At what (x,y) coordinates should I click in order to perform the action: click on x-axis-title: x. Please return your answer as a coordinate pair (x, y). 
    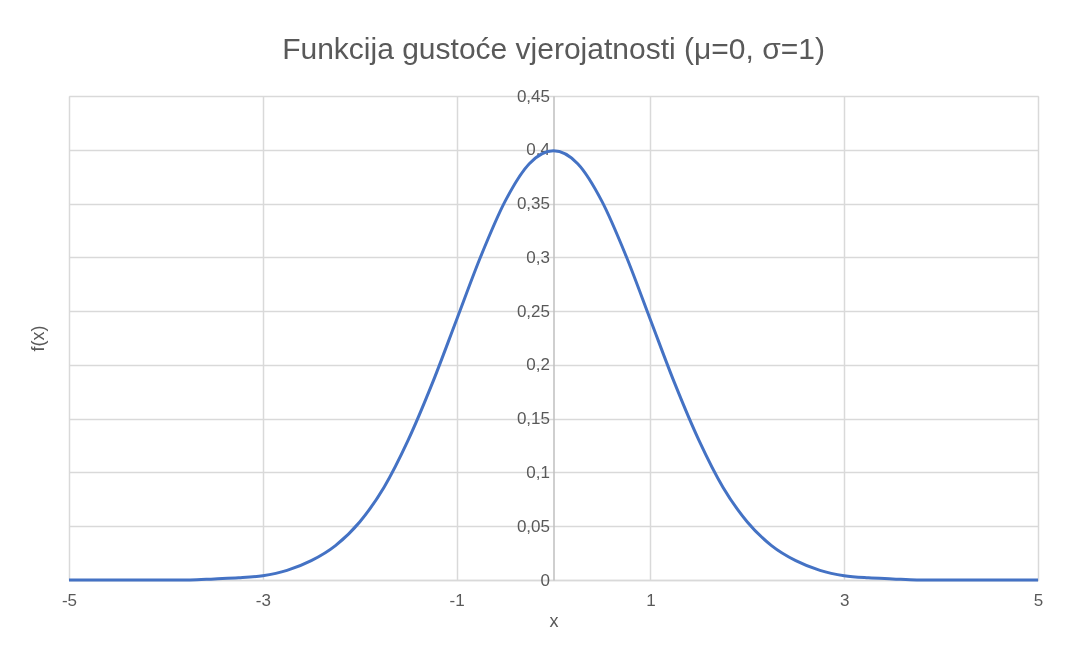
    Looking at the image, I should click on (554, 620).